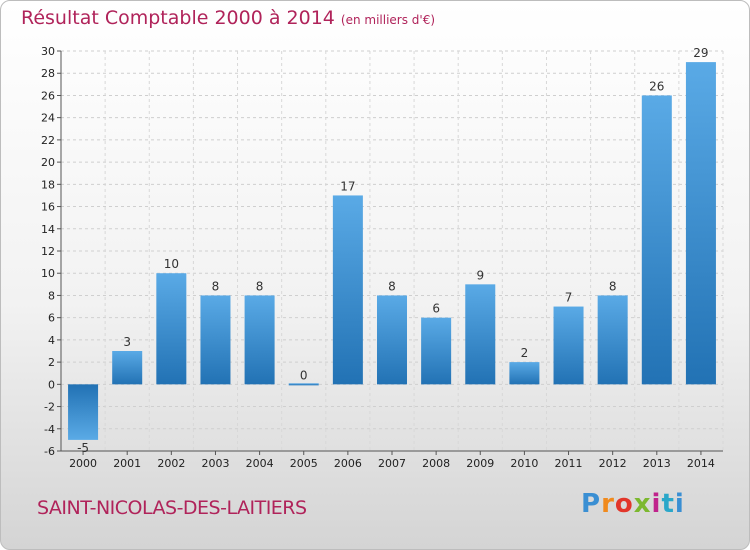 Image resolution: width=750 pixels, height=550 pixels. What do you see at coordinates (304, 375) in the screenshot?
I see `bar-value-label: 0` at bounding box center [304, 375].